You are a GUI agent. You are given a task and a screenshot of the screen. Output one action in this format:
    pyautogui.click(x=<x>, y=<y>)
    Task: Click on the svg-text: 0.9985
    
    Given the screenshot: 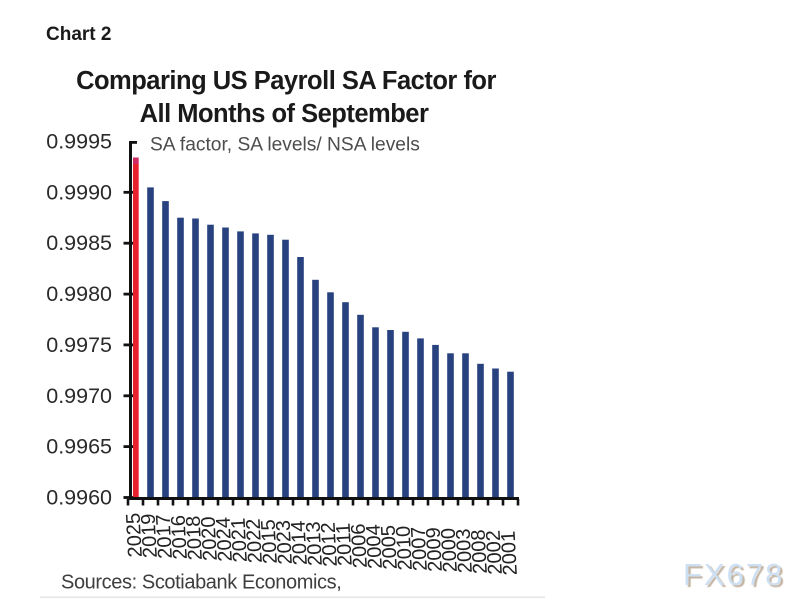 What is the action you would take?
    pyautogui.click(x=79, y=243)
    